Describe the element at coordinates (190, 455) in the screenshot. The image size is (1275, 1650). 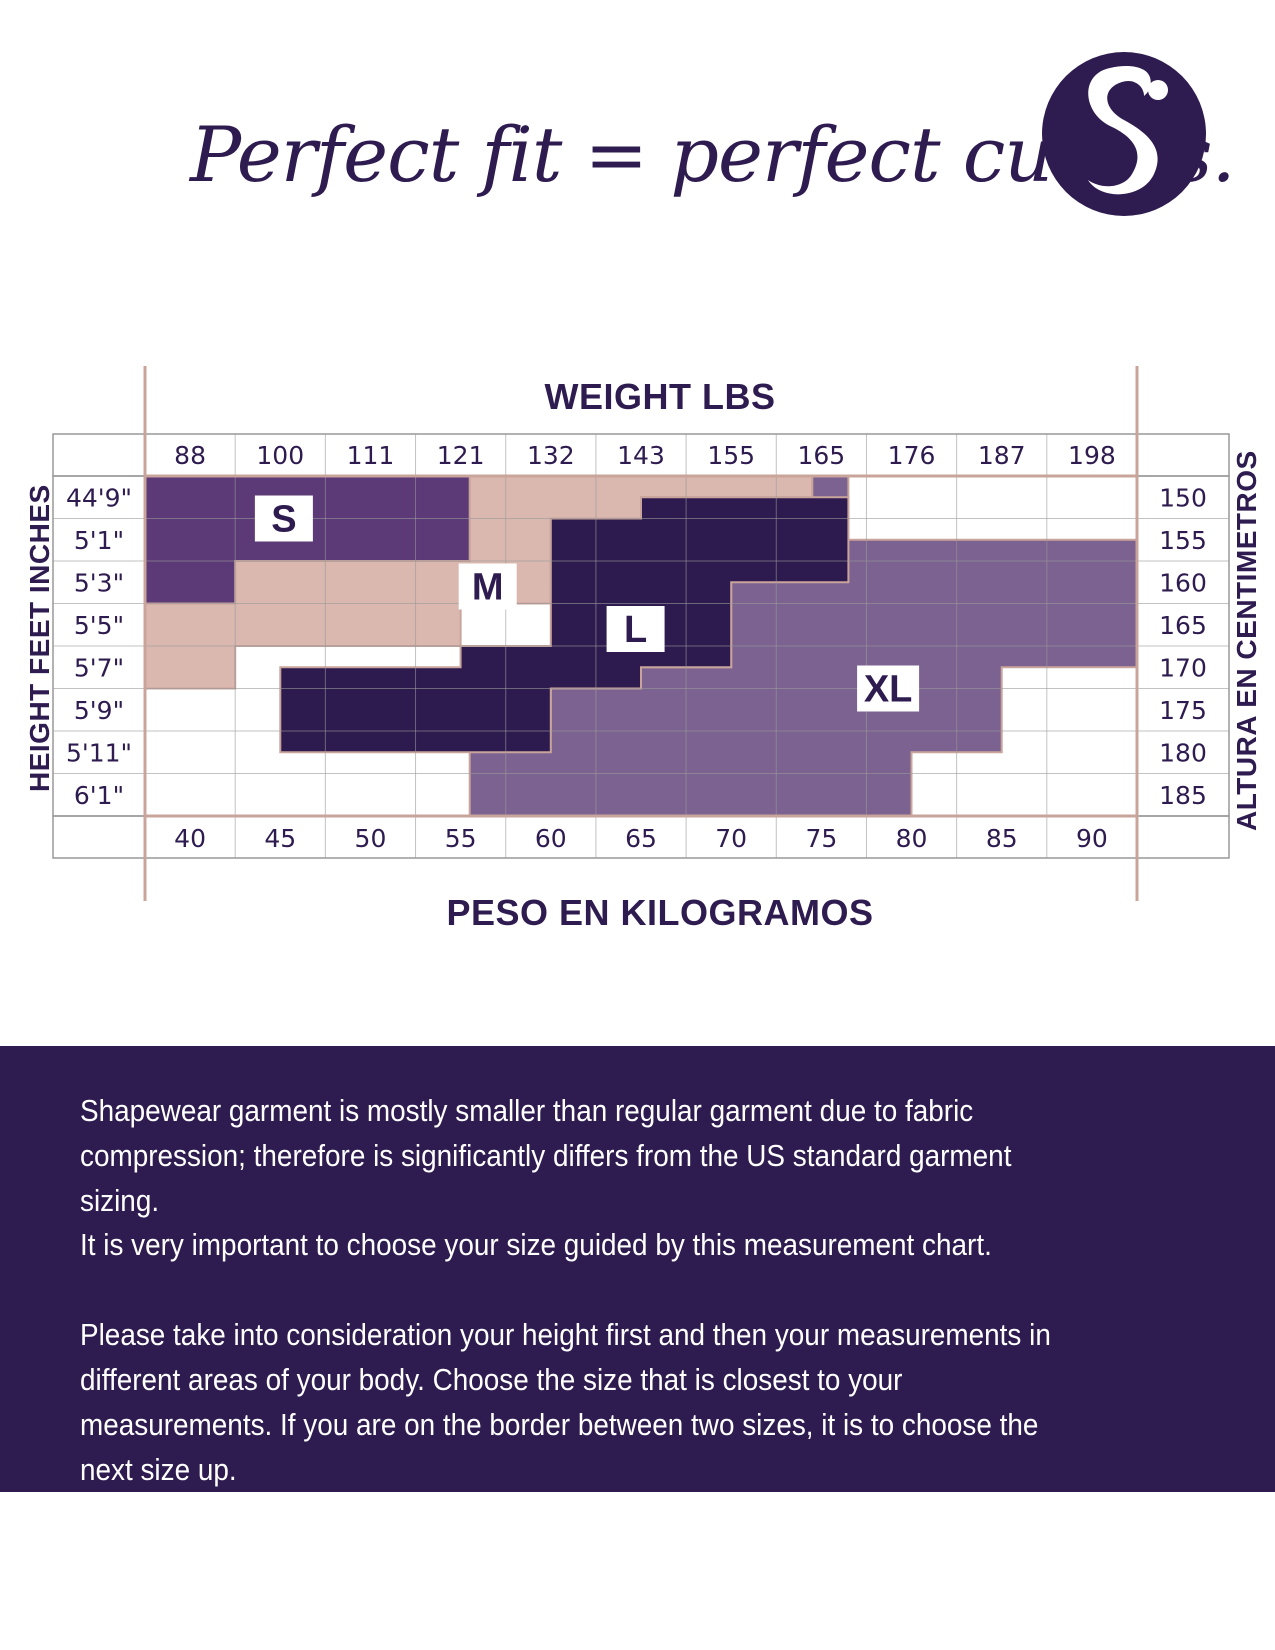
I see `x-tick-top: 88` at that location.